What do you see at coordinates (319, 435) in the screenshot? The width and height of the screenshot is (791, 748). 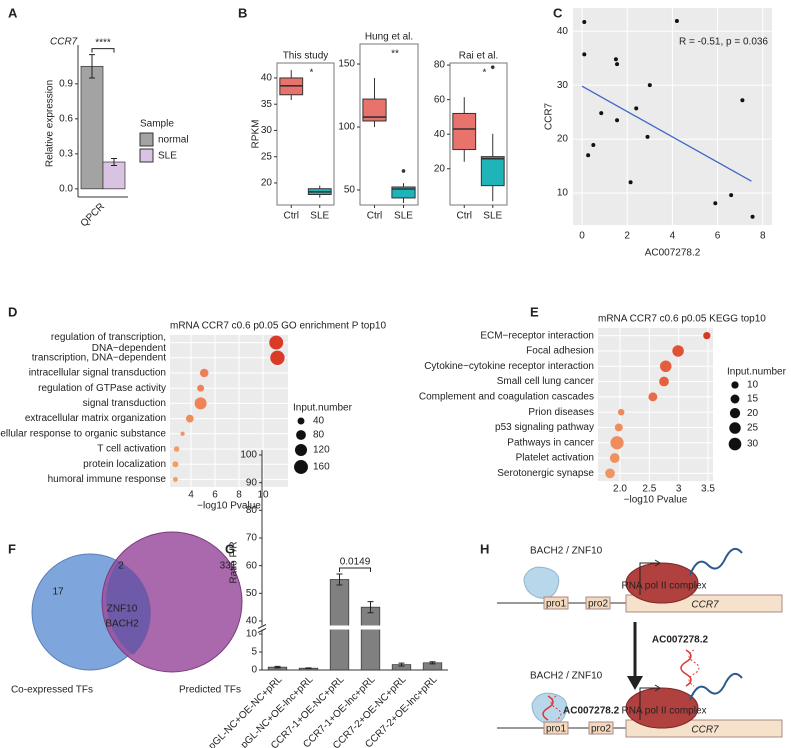 I see `legend-label: 80` at bounding box center [319, 435].